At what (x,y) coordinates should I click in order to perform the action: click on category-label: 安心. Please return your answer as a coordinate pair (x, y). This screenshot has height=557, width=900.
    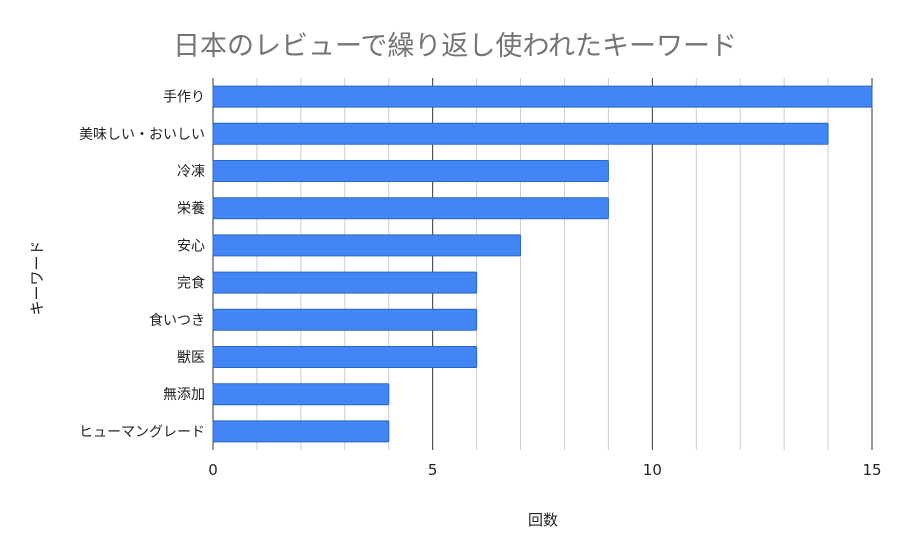
    Looking at the image, I should click on (191, 246).